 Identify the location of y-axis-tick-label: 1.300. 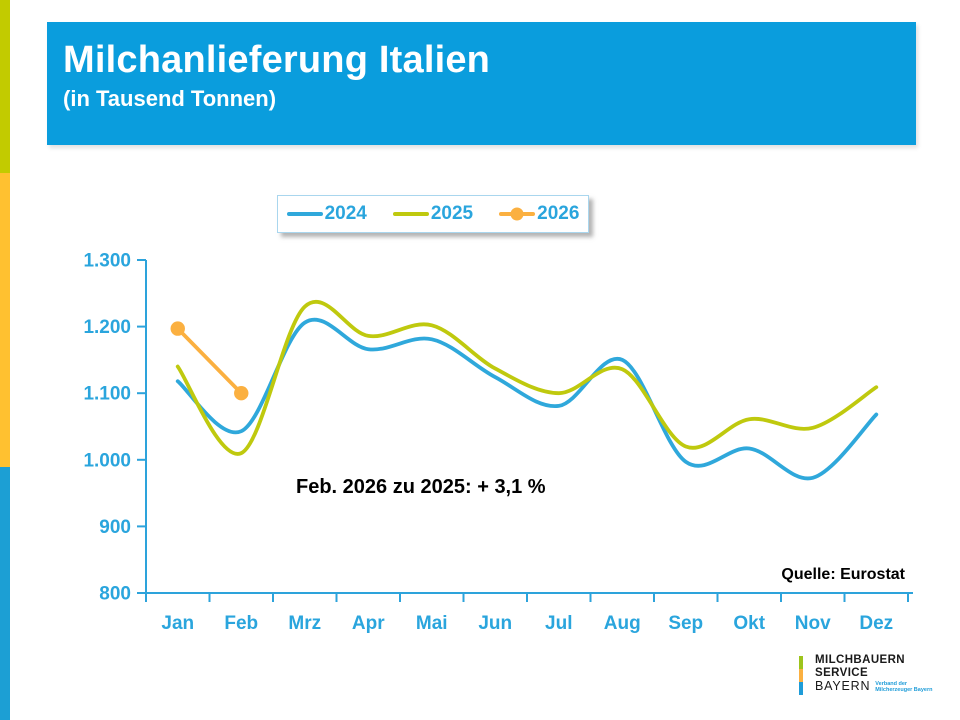
(107, 261).